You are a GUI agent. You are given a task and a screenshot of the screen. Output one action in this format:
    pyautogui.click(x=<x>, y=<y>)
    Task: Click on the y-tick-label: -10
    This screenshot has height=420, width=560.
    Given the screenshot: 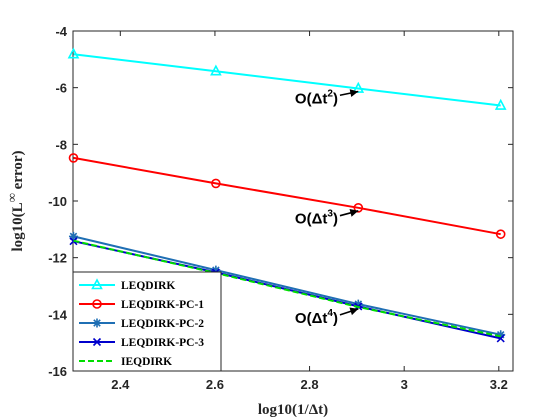 What is the action you would take?
    pyautogui.click(x=57, y=201)
    